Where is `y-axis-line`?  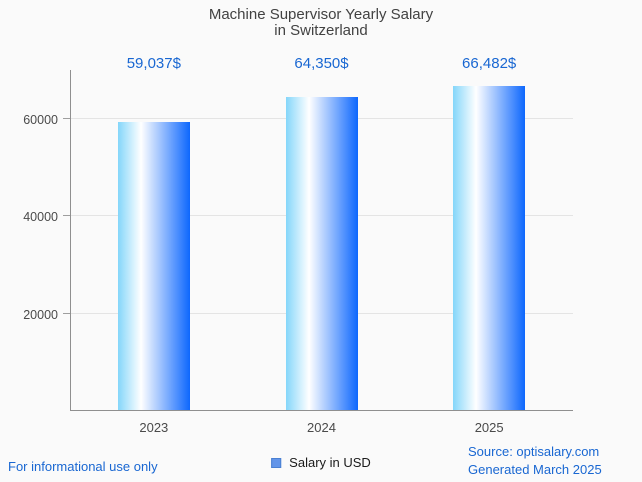
y-axis-line is located at coordinates (70, 240).